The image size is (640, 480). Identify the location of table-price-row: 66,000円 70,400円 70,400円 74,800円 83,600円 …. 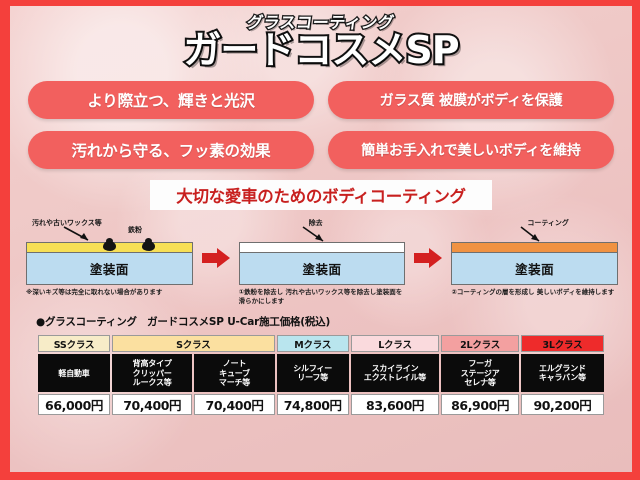
(321, 405).